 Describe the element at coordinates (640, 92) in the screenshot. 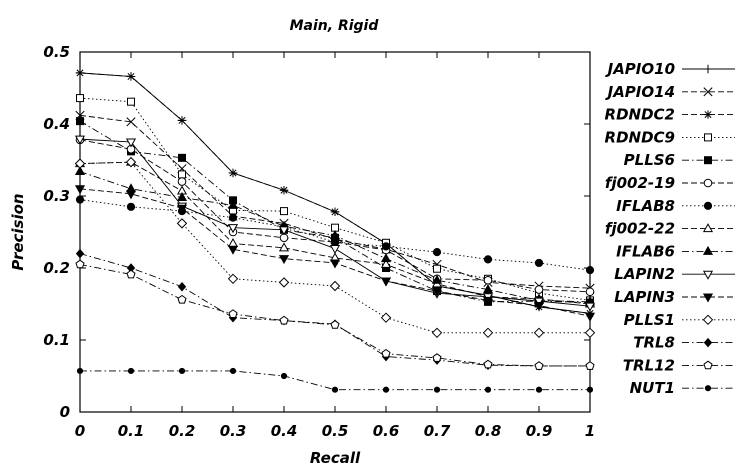

I see `legend-label: JAPIO14` at that location.